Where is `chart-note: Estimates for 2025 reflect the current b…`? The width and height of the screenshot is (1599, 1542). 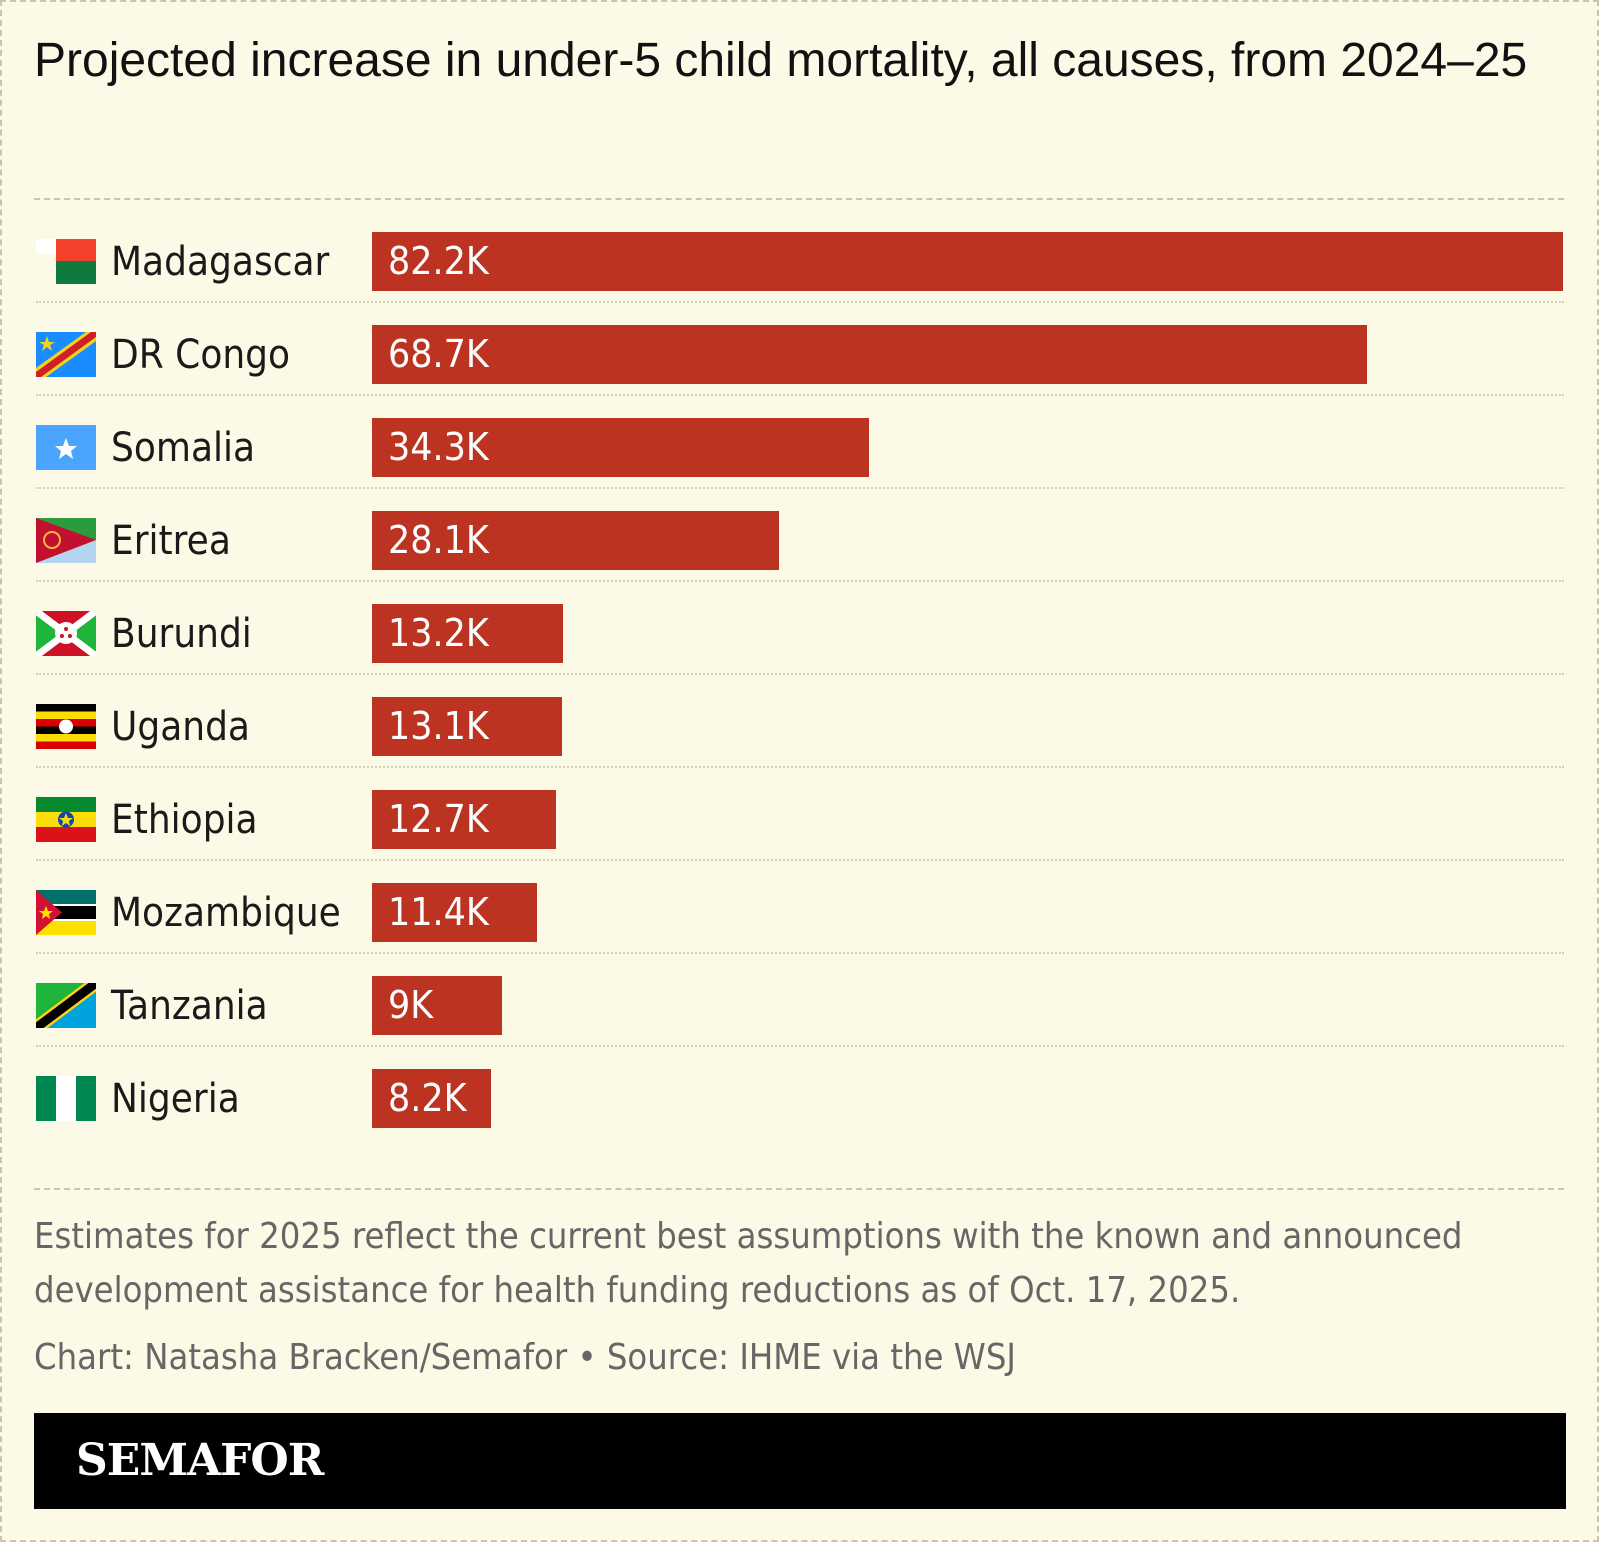 chart-note: Estimates for 2025 reflect the current b… is located at coordinates (748, 1263).